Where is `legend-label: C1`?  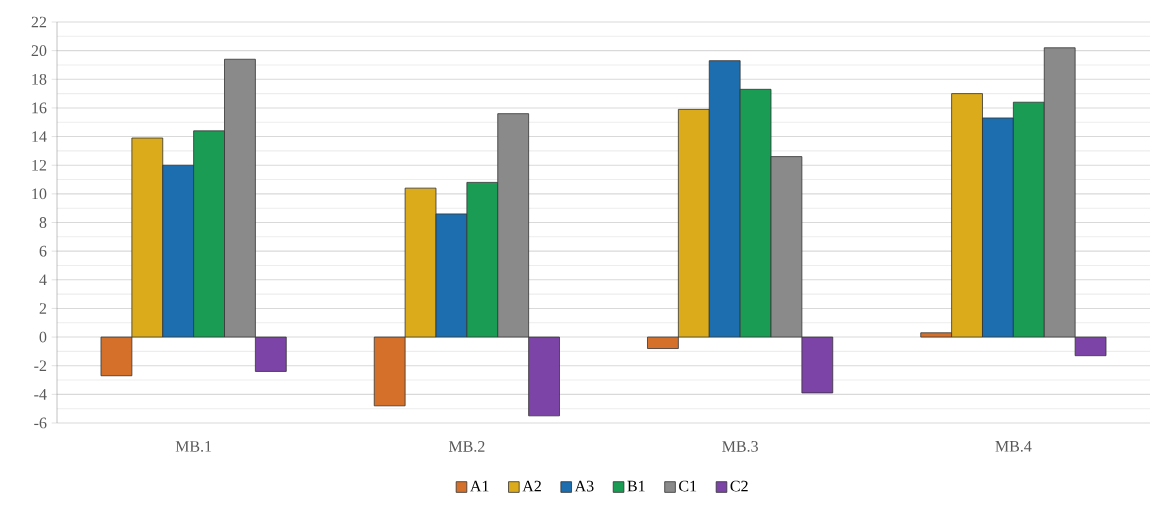 legend-label: C1 is located at coordinates (688, 486).